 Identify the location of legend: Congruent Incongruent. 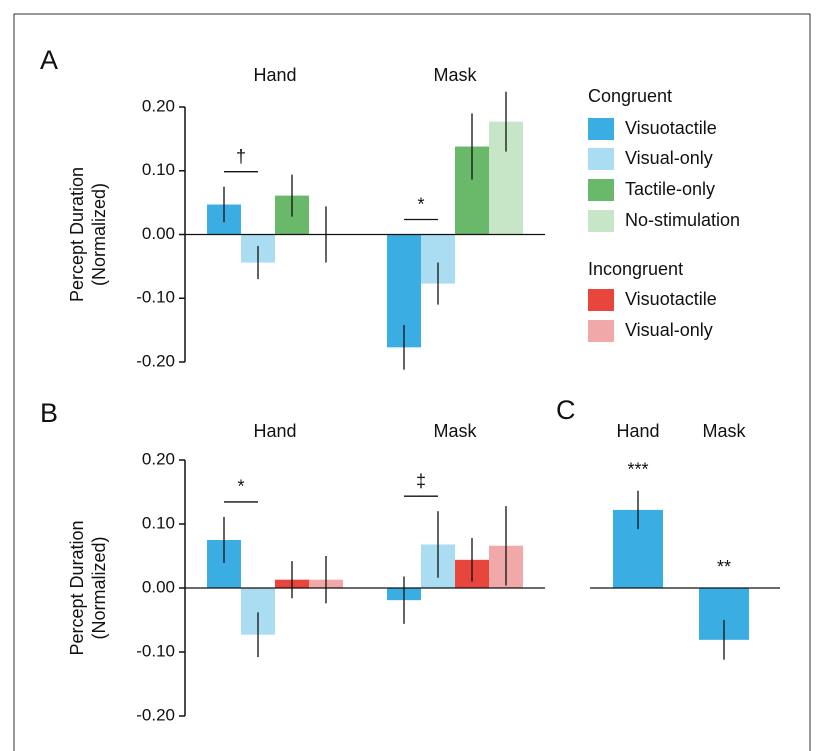
(635, 182).